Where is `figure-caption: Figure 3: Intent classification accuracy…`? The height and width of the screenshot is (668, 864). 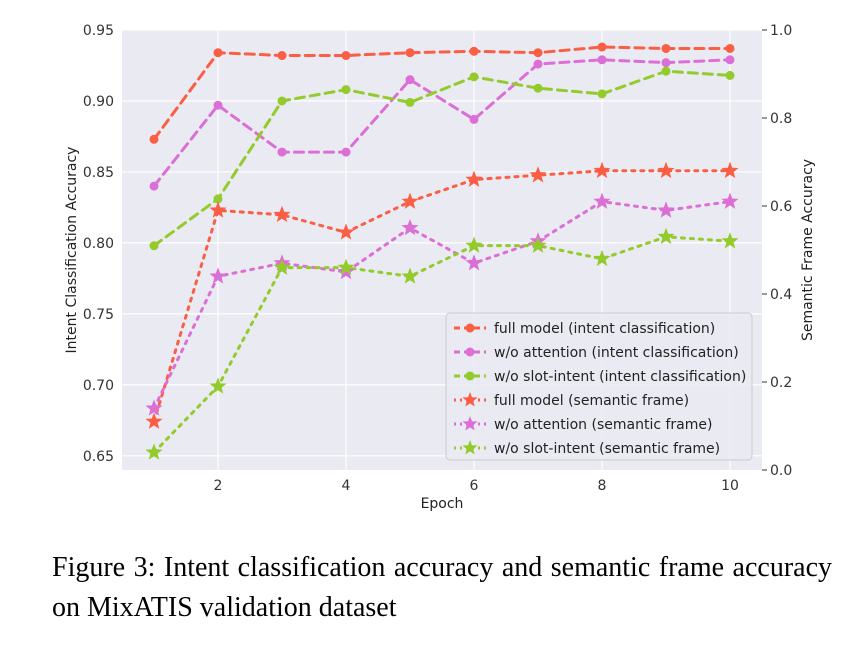 figure-caption: Figure 3: Intent classification accuracy… is located at coordinates (442, 587).